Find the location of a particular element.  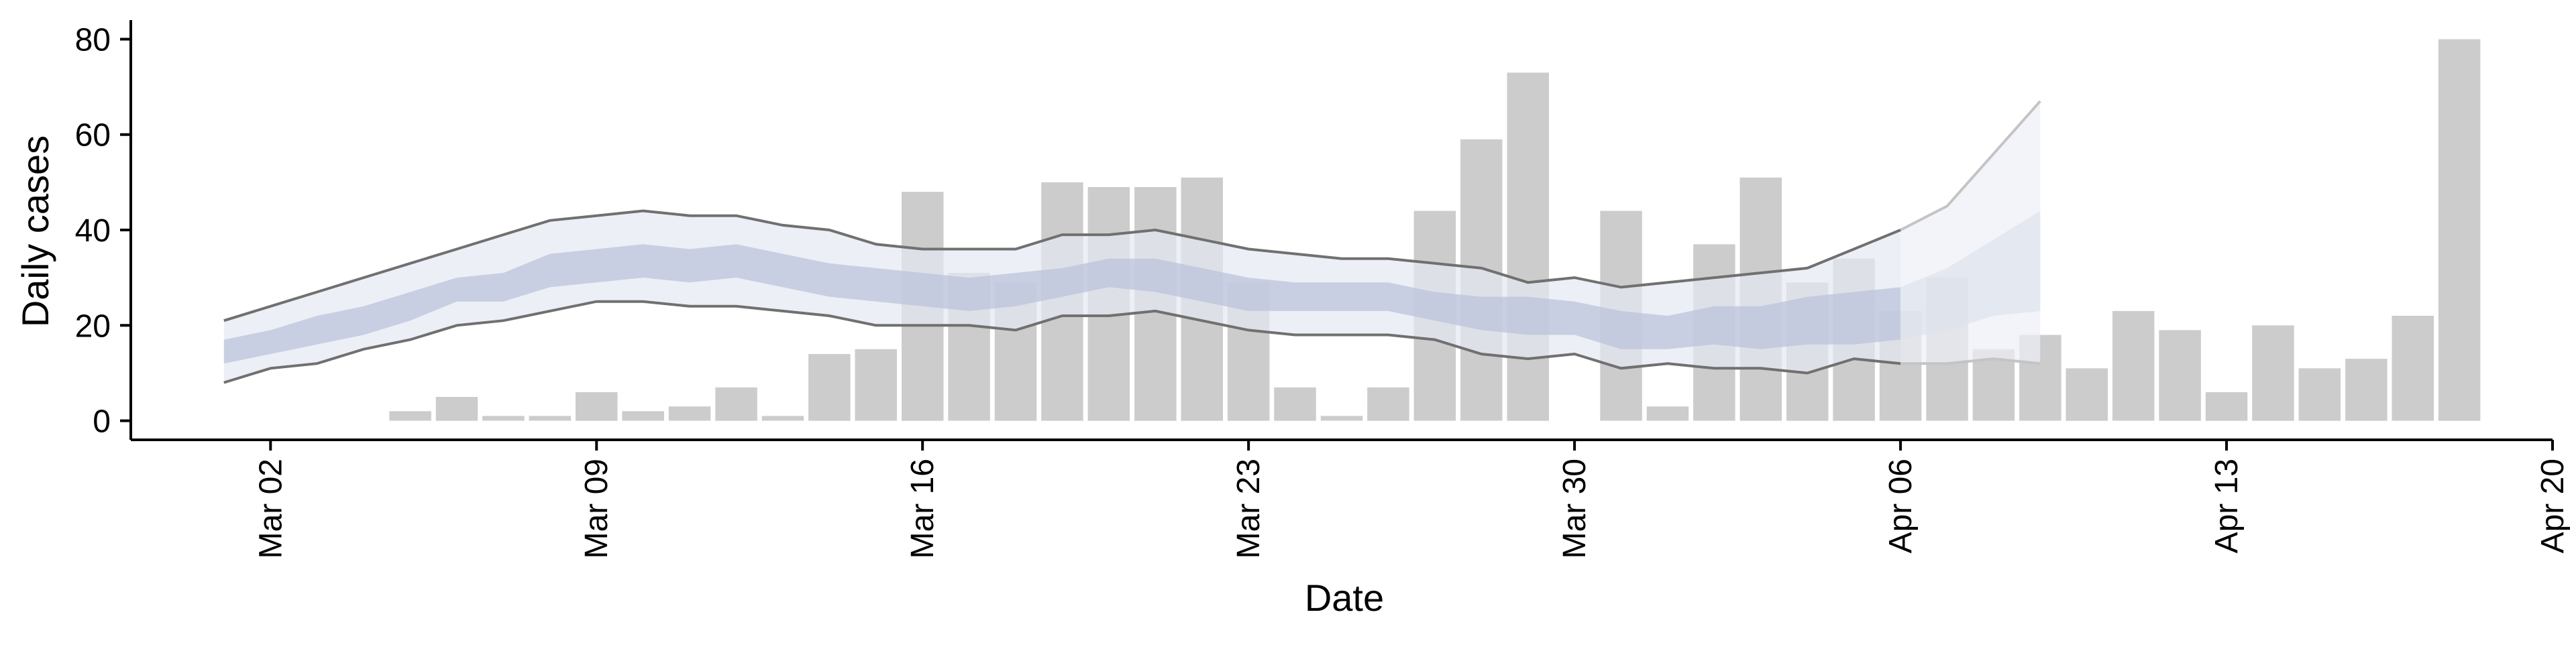

x-tick-label: Mar 23 is located at coordinates (1249, 509).